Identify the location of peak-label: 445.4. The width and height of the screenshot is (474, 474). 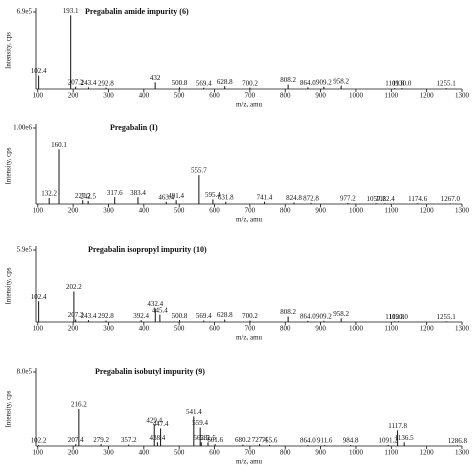
(160, 310).